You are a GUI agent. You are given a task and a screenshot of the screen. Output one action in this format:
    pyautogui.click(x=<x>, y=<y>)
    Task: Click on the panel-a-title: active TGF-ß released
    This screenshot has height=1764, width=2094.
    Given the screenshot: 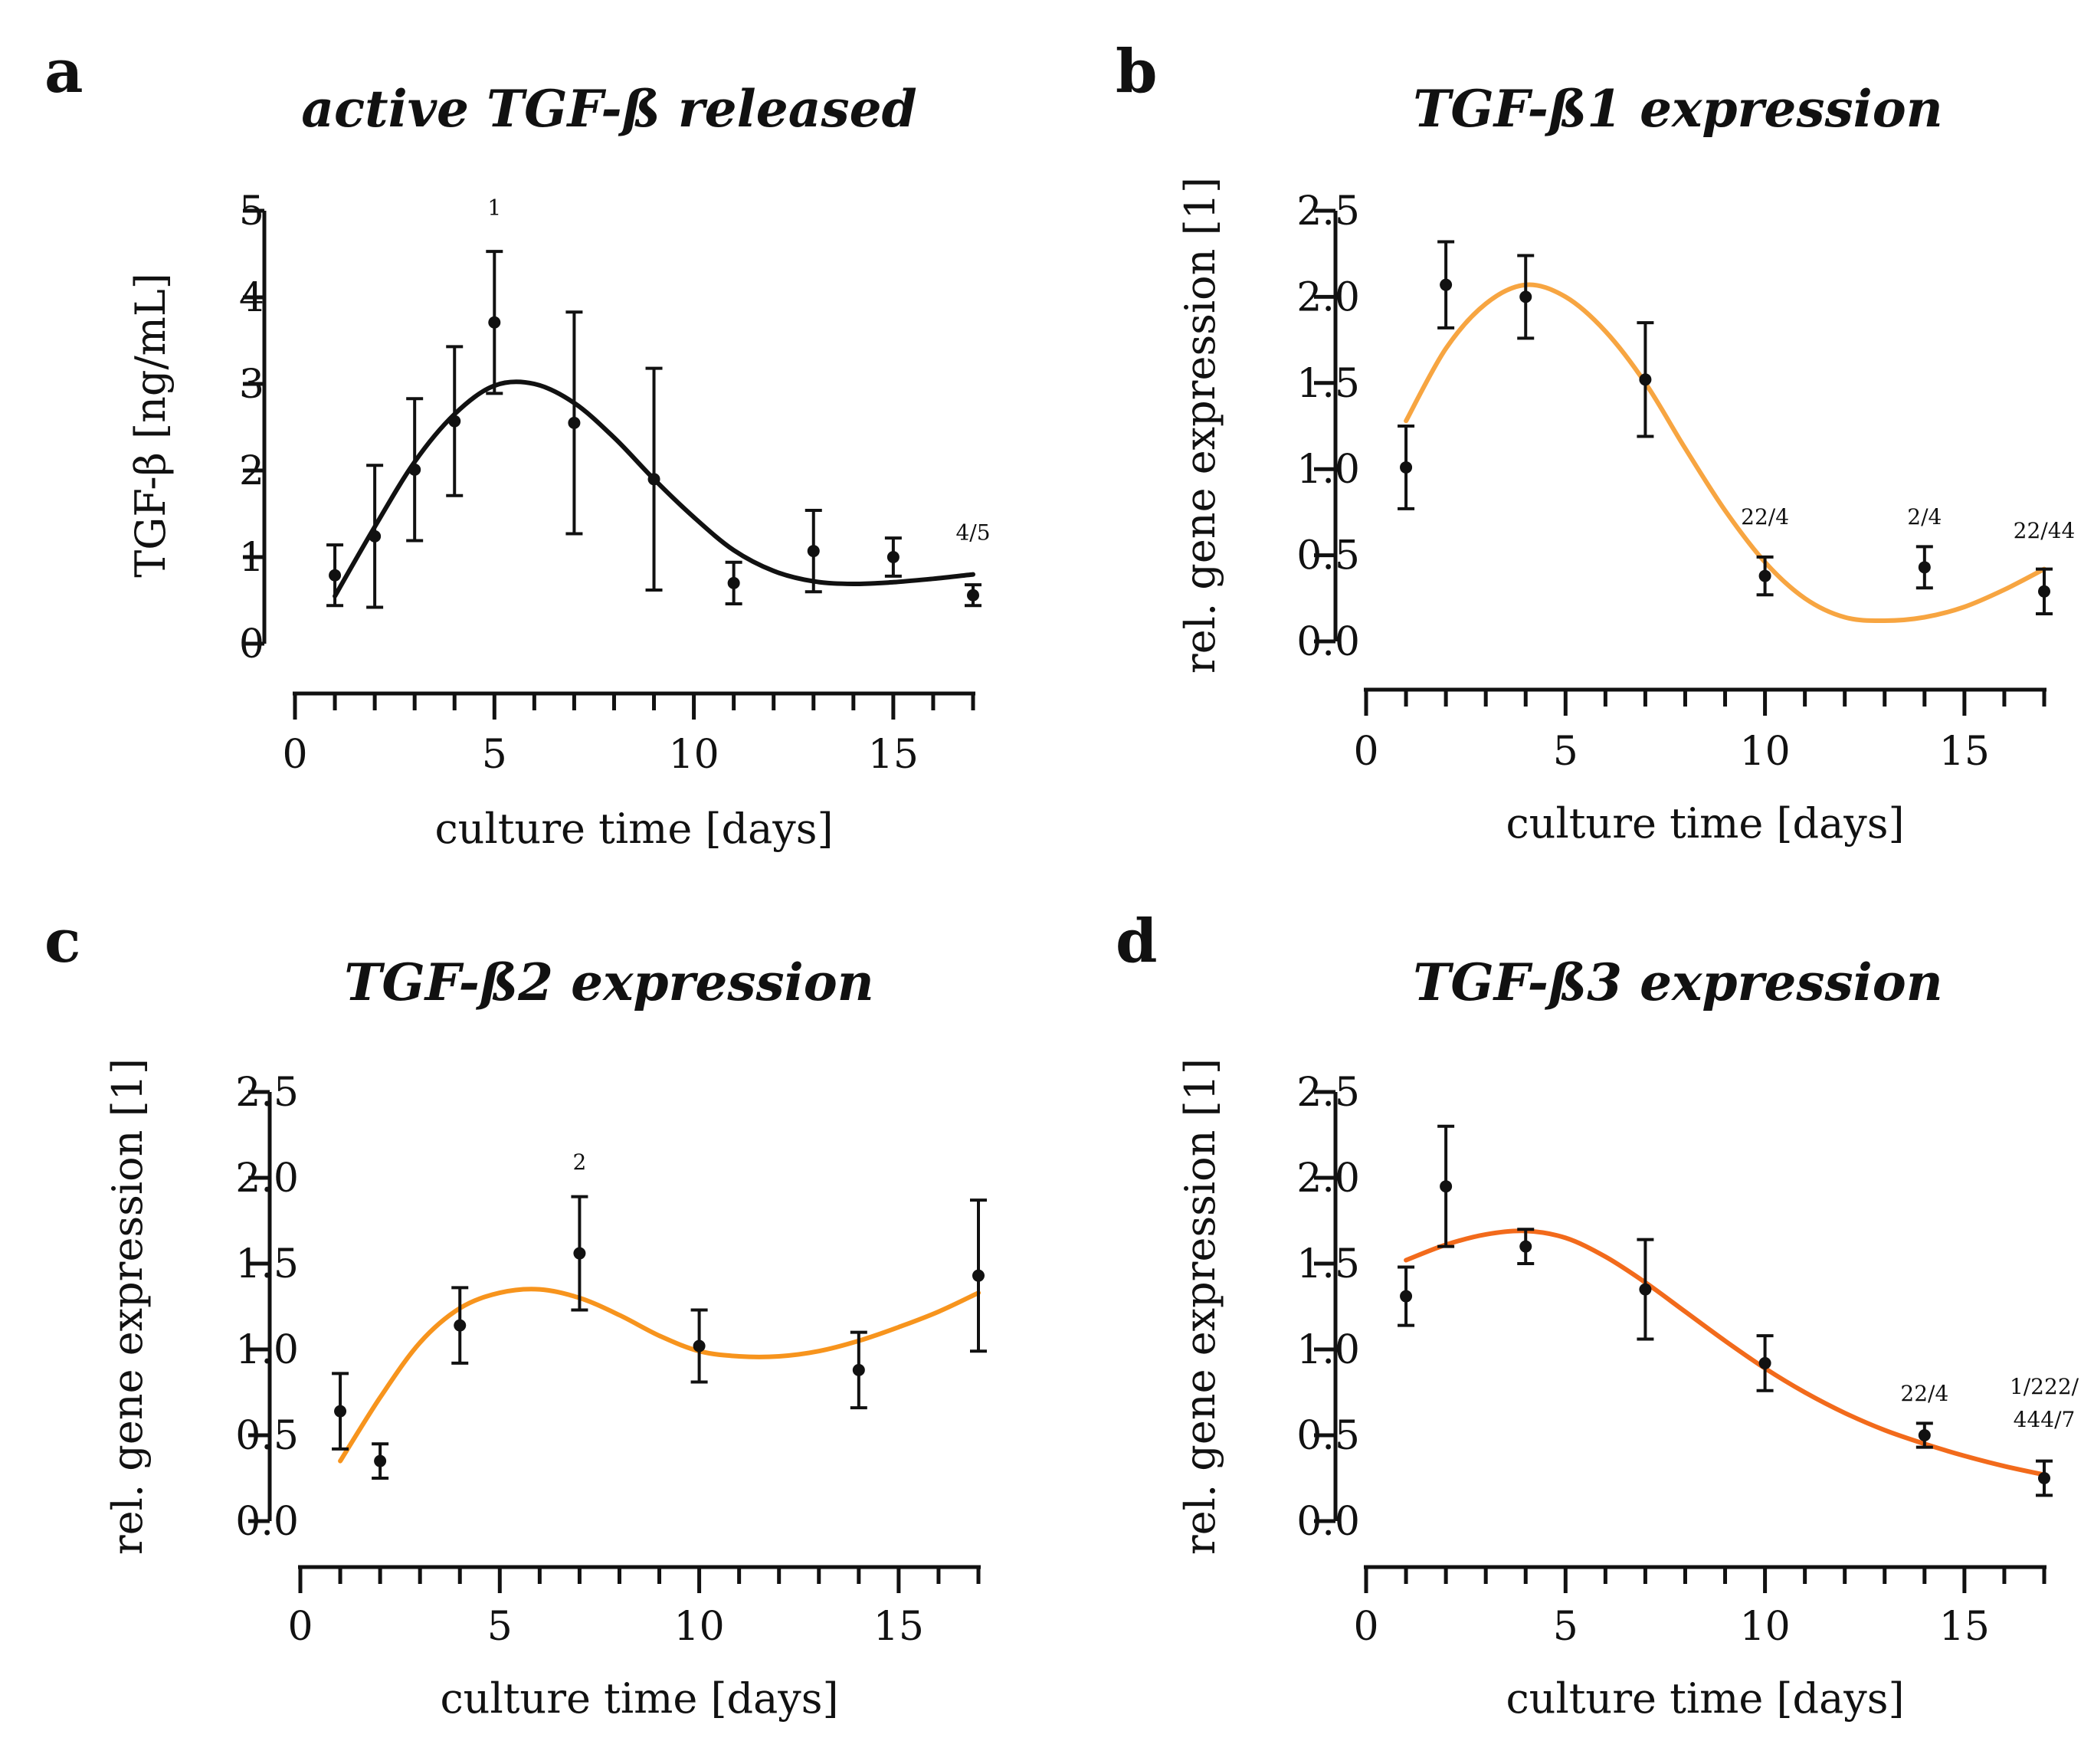 What is the action you would take?
    pyautogui.click(x=609, y=109)
    